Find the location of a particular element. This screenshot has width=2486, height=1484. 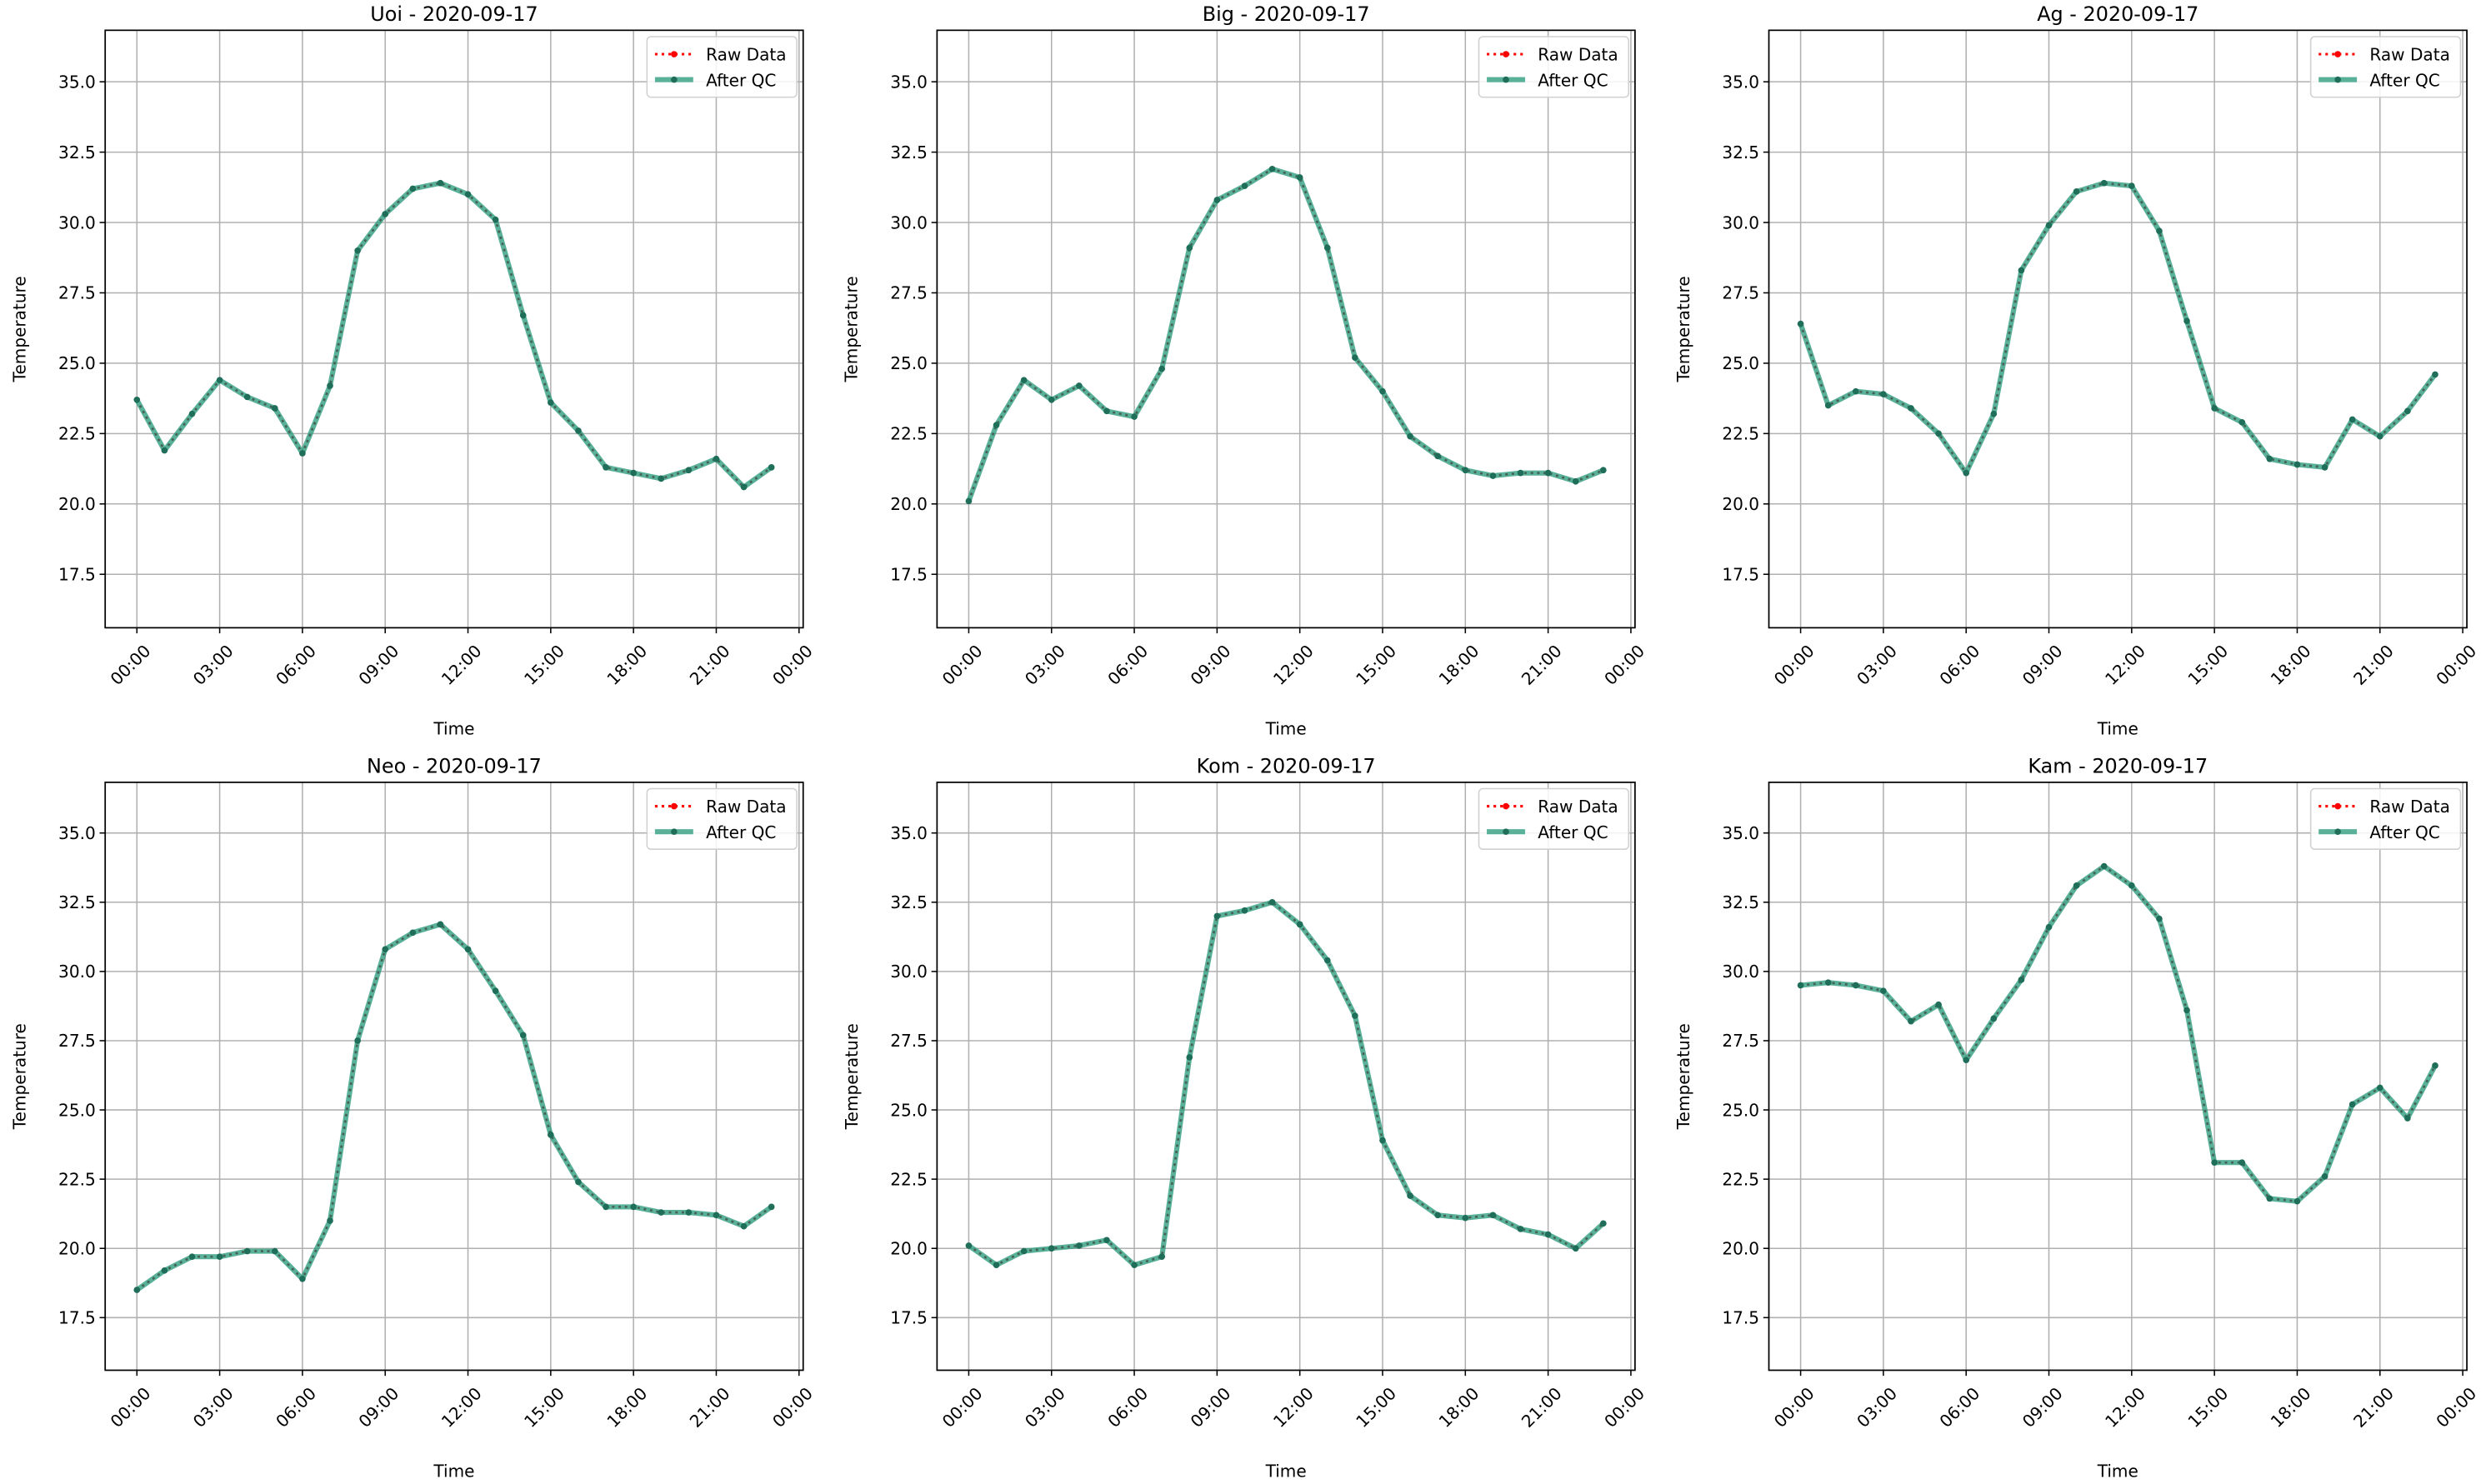

legend: Raw Data After QC is located at coordinates (2385, 818).